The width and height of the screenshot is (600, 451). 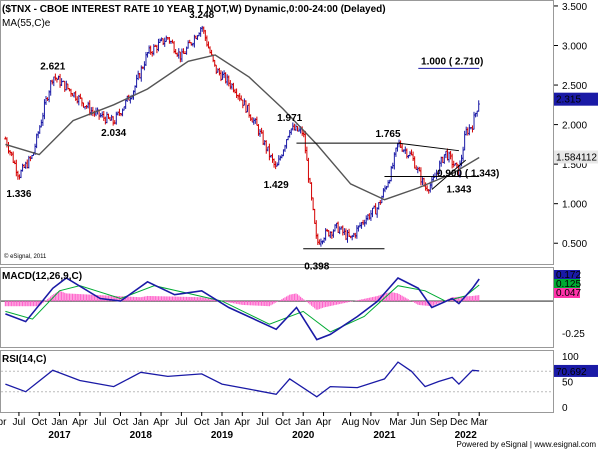 I want to click on price-tick-label: 3.000, so click(x=574, y=47).